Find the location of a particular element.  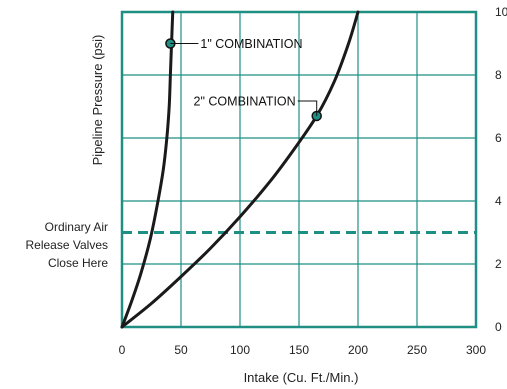

x-tick-label: 250 is located at coordinates (417, 350).